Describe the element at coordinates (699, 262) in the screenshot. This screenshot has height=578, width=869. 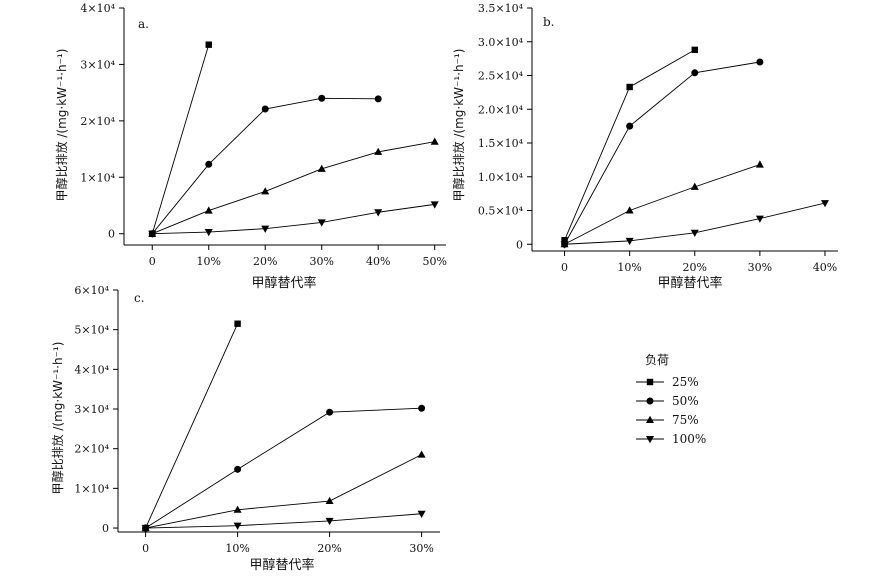
I see `x-ticks-b: 0 10% 20% 30% 40%` at that location.